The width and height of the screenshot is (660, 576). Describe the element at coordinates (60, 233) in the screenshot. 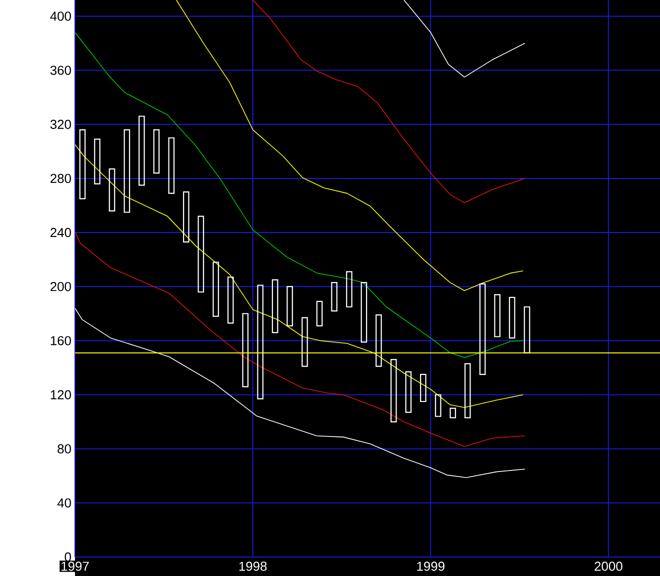

I see `y-tick-label: 240` at that location.